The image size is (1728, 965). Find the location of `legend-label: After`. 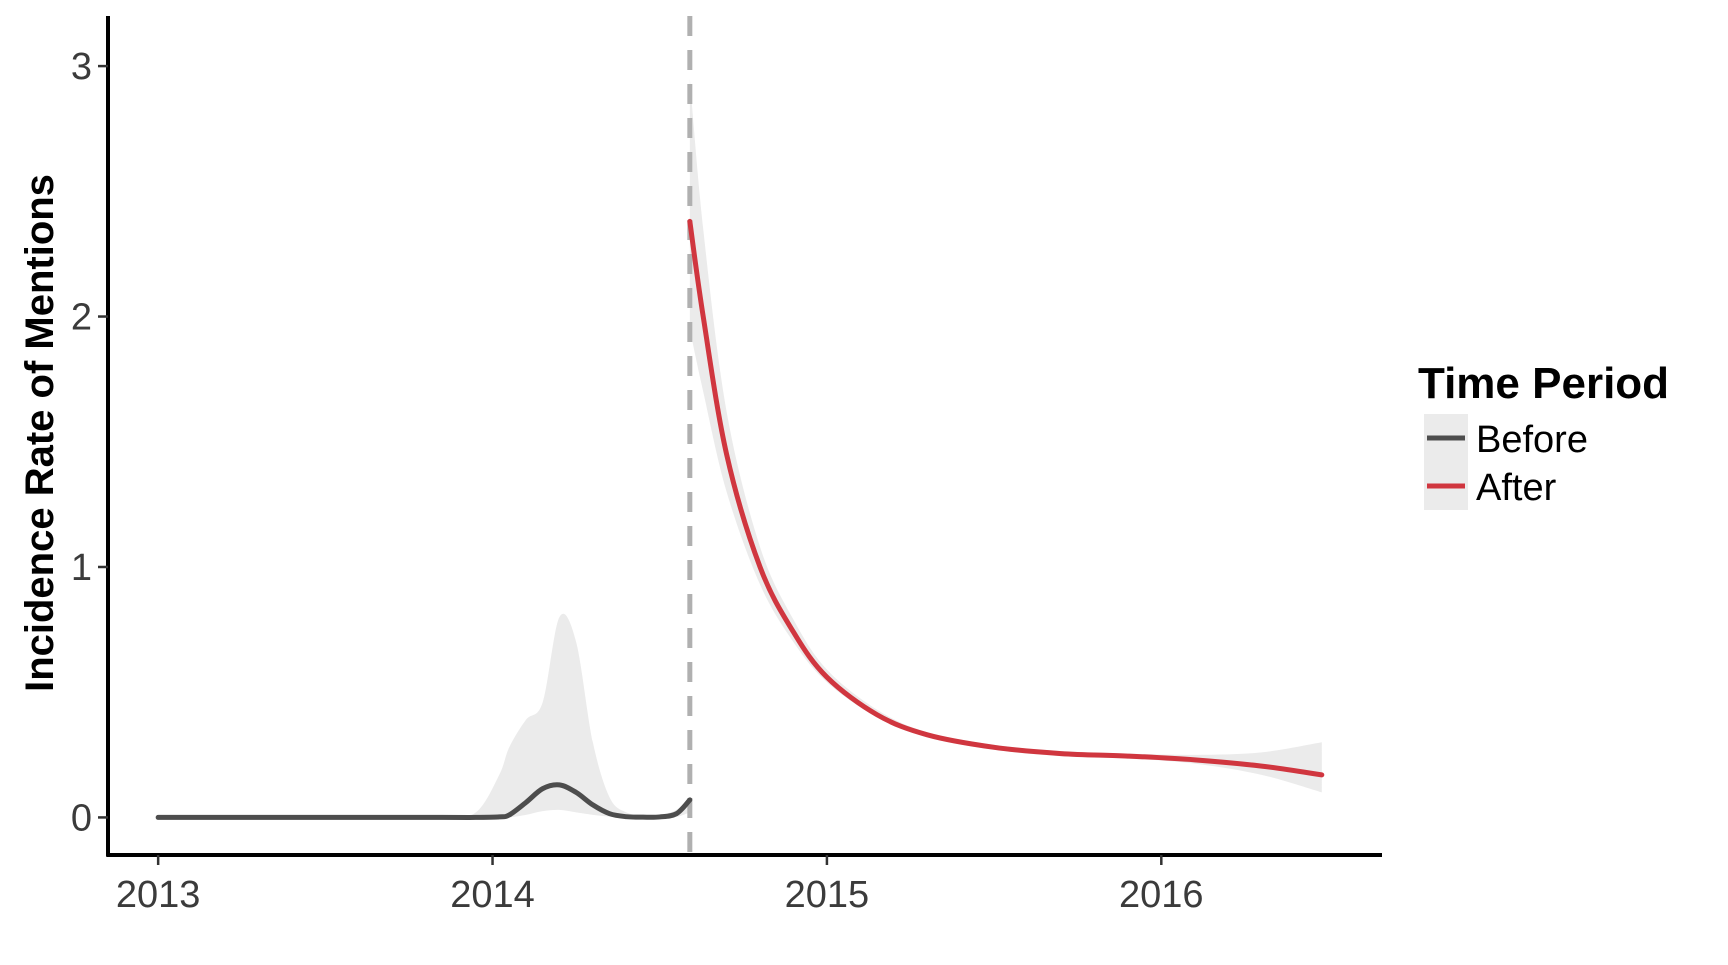

legend-label: After is located at coordinates (1516, 488).